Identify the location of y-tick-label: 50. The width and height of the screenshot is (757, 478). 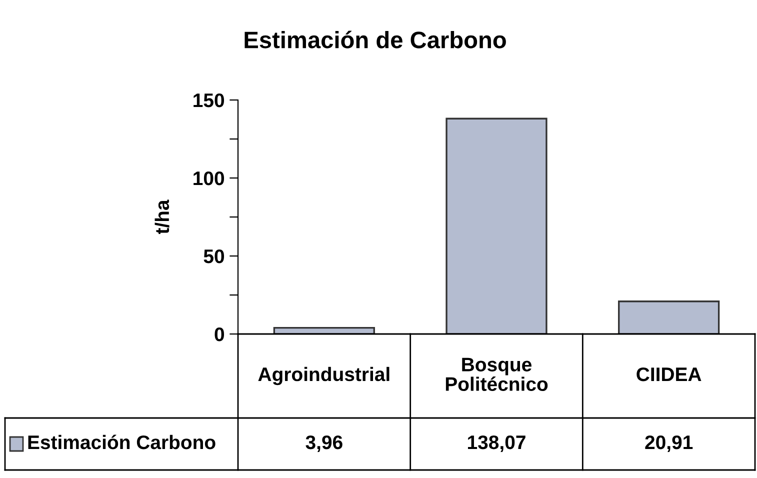
(214, 256).